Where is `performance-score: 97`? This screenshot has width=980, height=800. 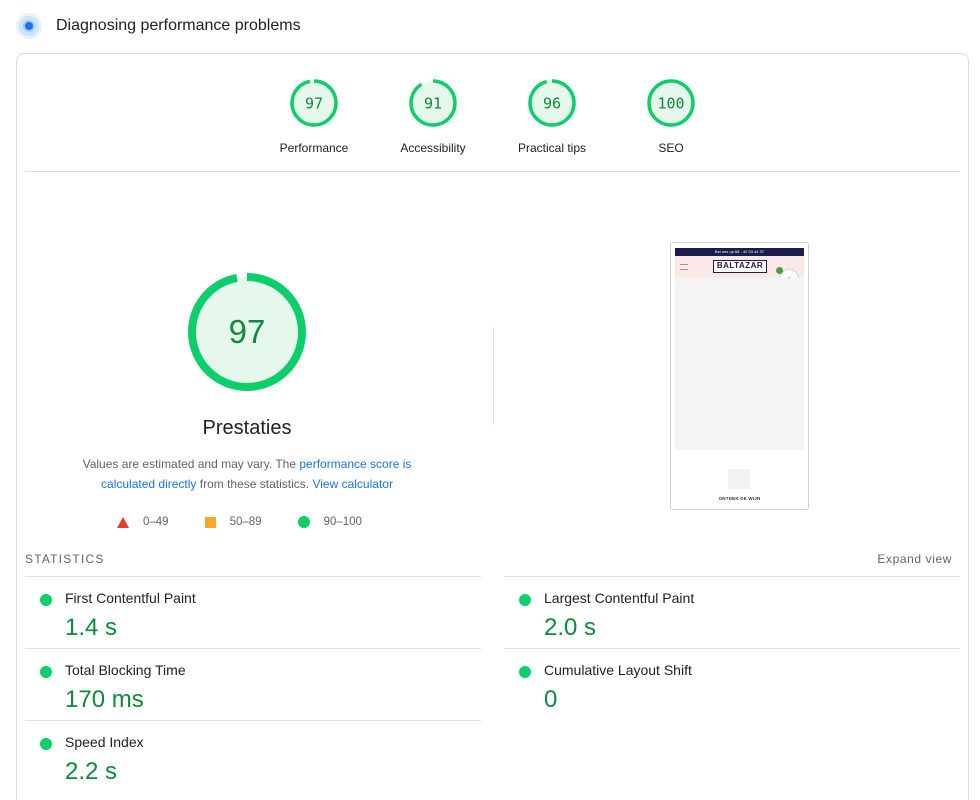
performance-score: 97 is located at coordinates (314, 104).